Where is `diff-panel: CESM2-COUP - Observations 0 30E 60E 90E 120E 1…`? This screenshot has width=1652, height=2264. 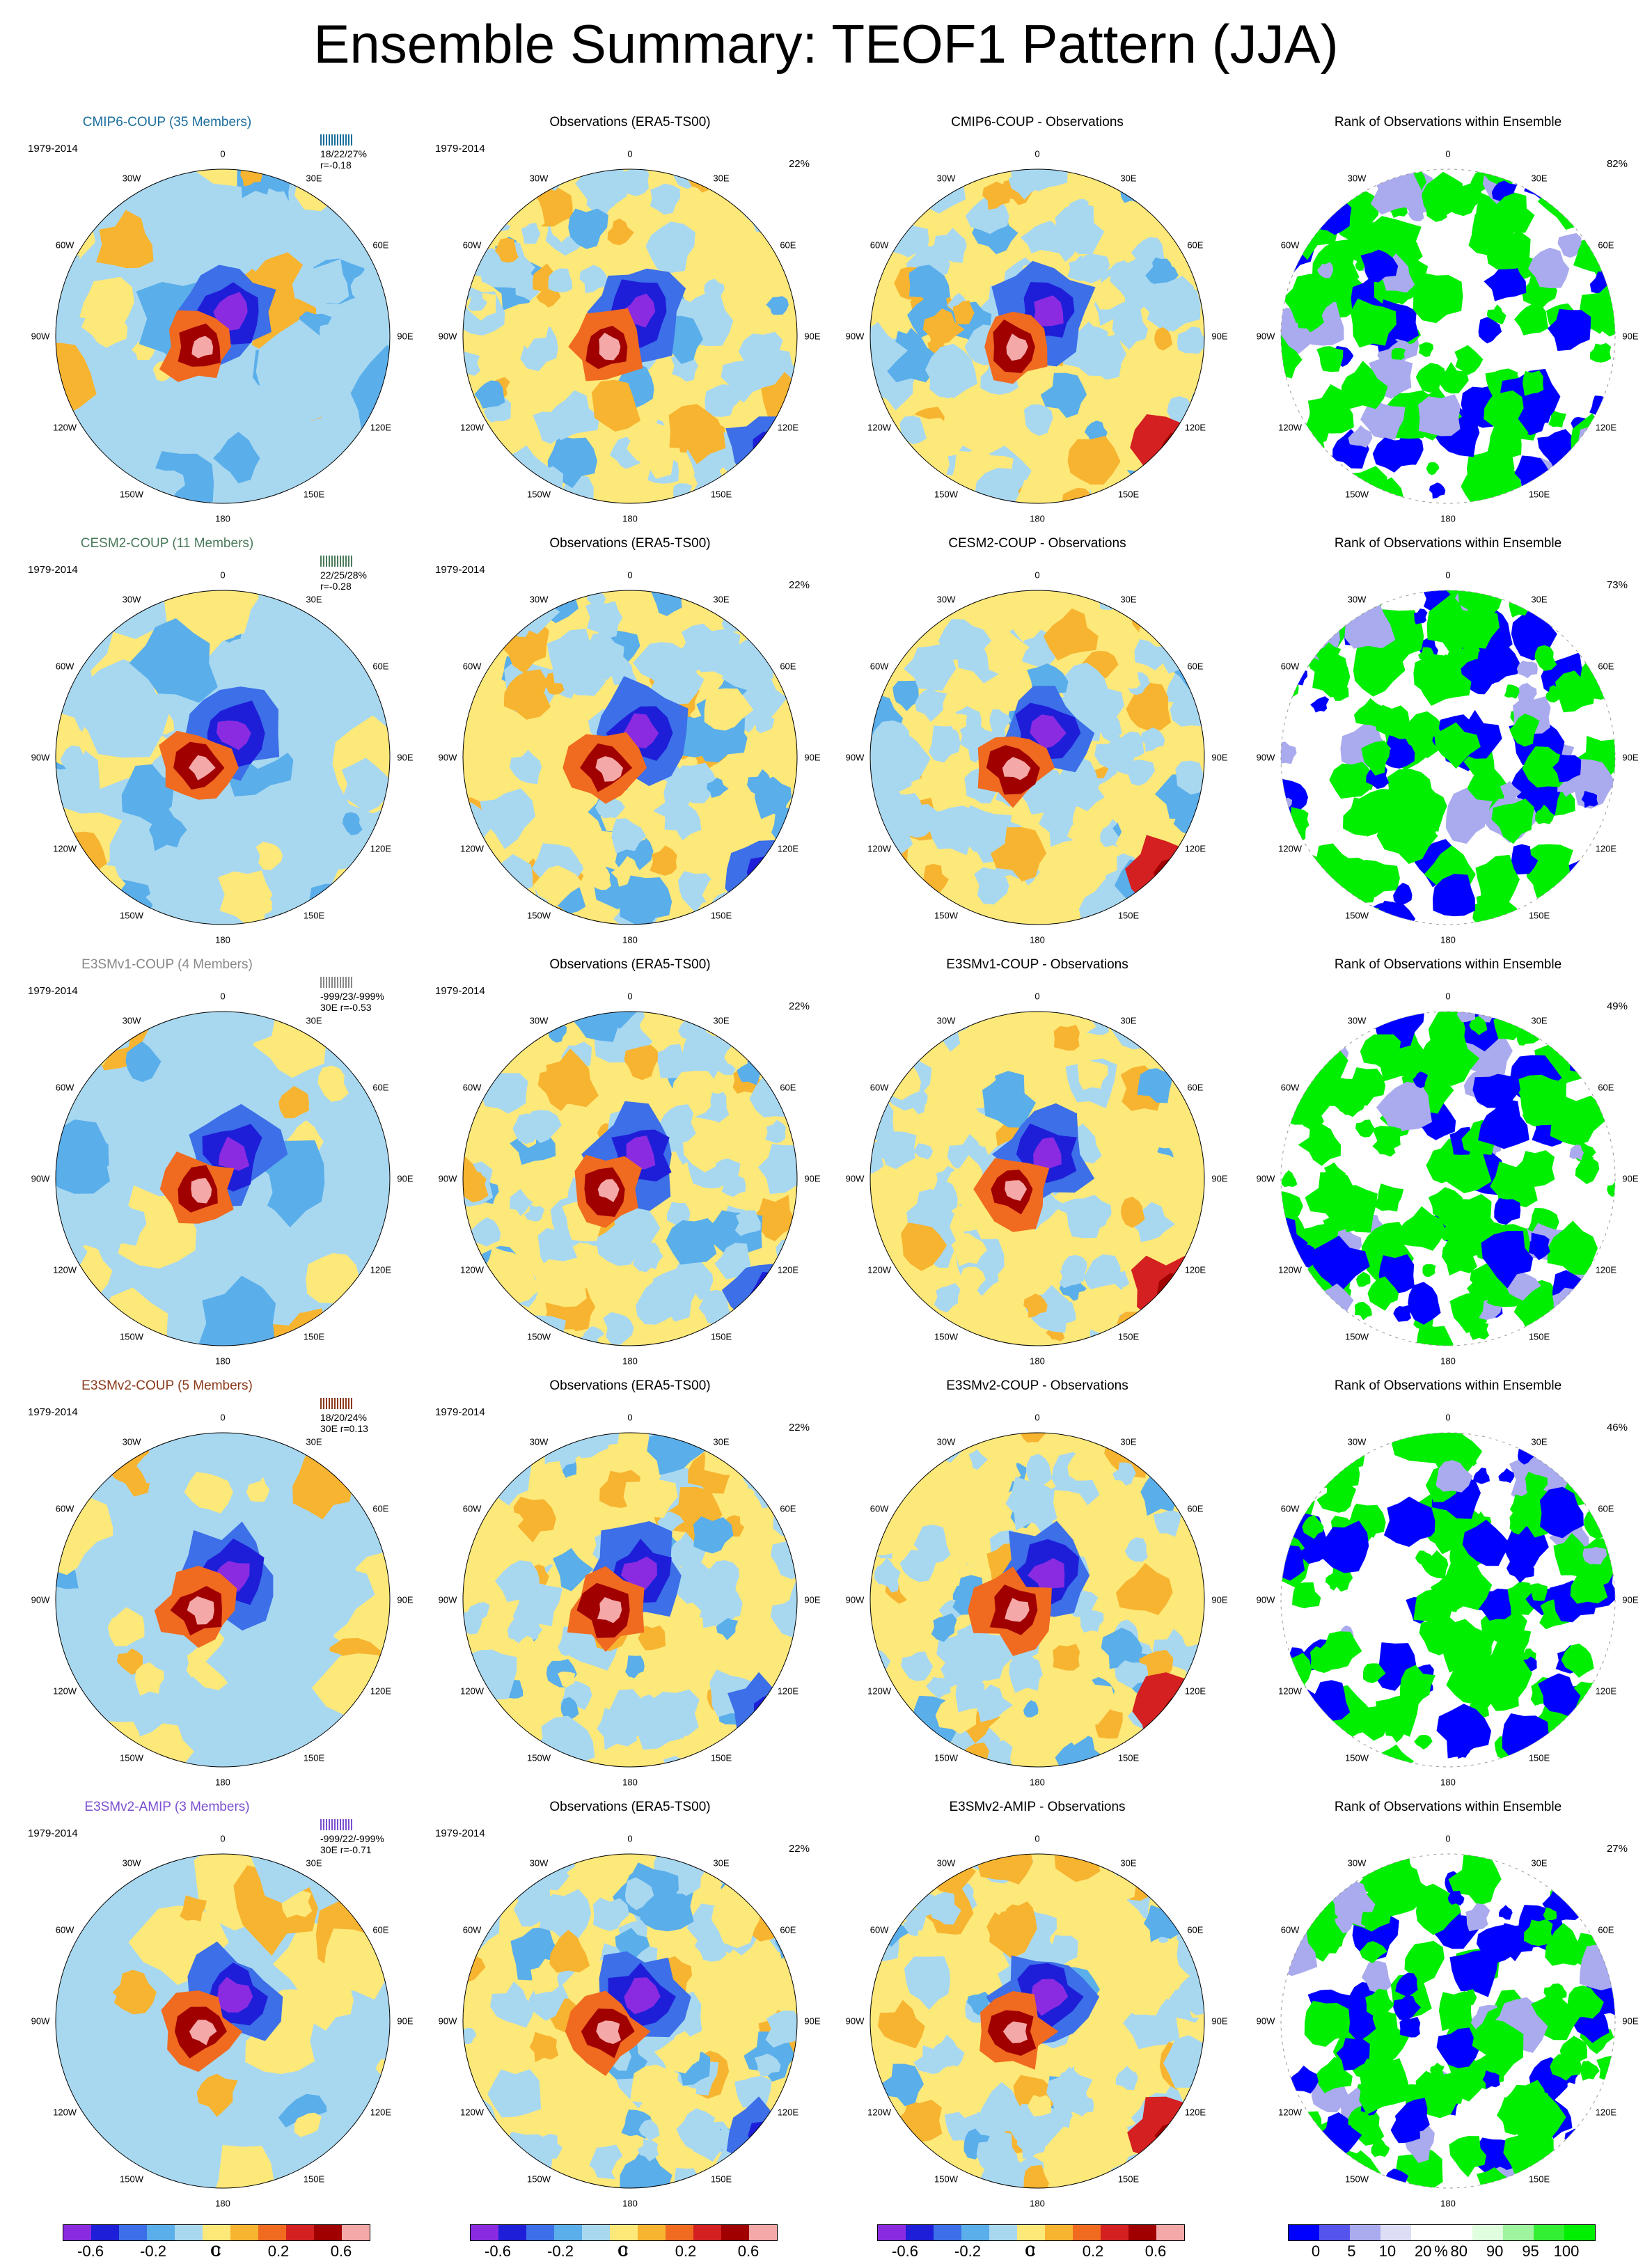
diff-panel: CESM2-COUP - Observations 0 30E 60E 90E 120E 1… is located at coordinates (1037, 745).